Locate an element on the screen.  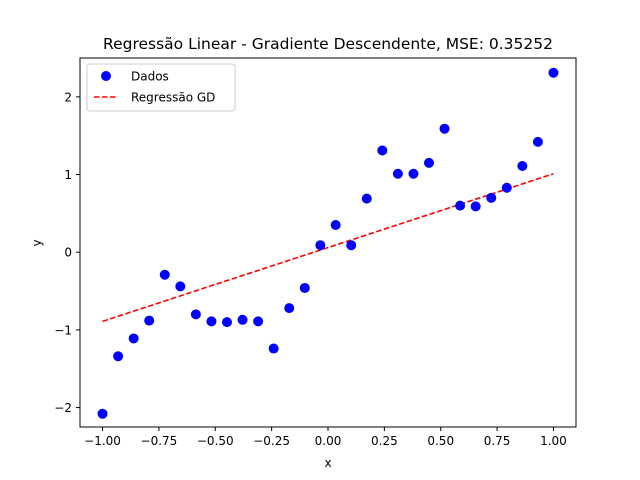
legend-frame is located at coordinates (161, 87).